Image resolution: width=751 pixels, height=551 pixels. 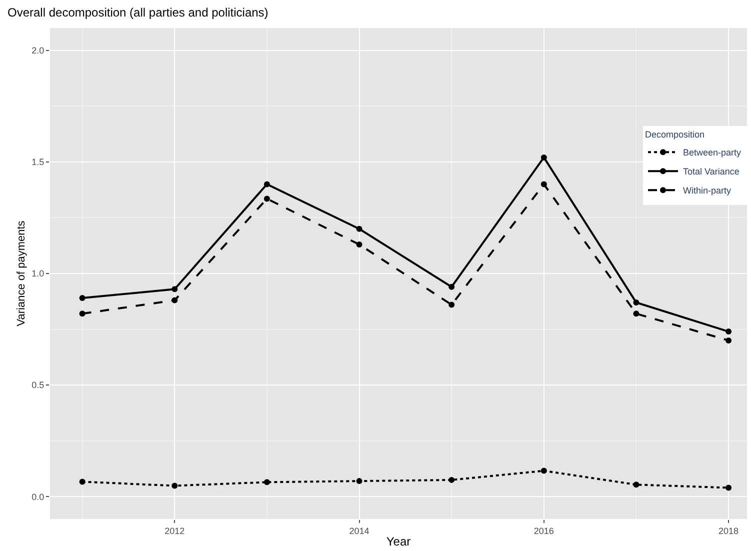 I want to click on y-tick-label: 2.0, so click(x=38, y=50).